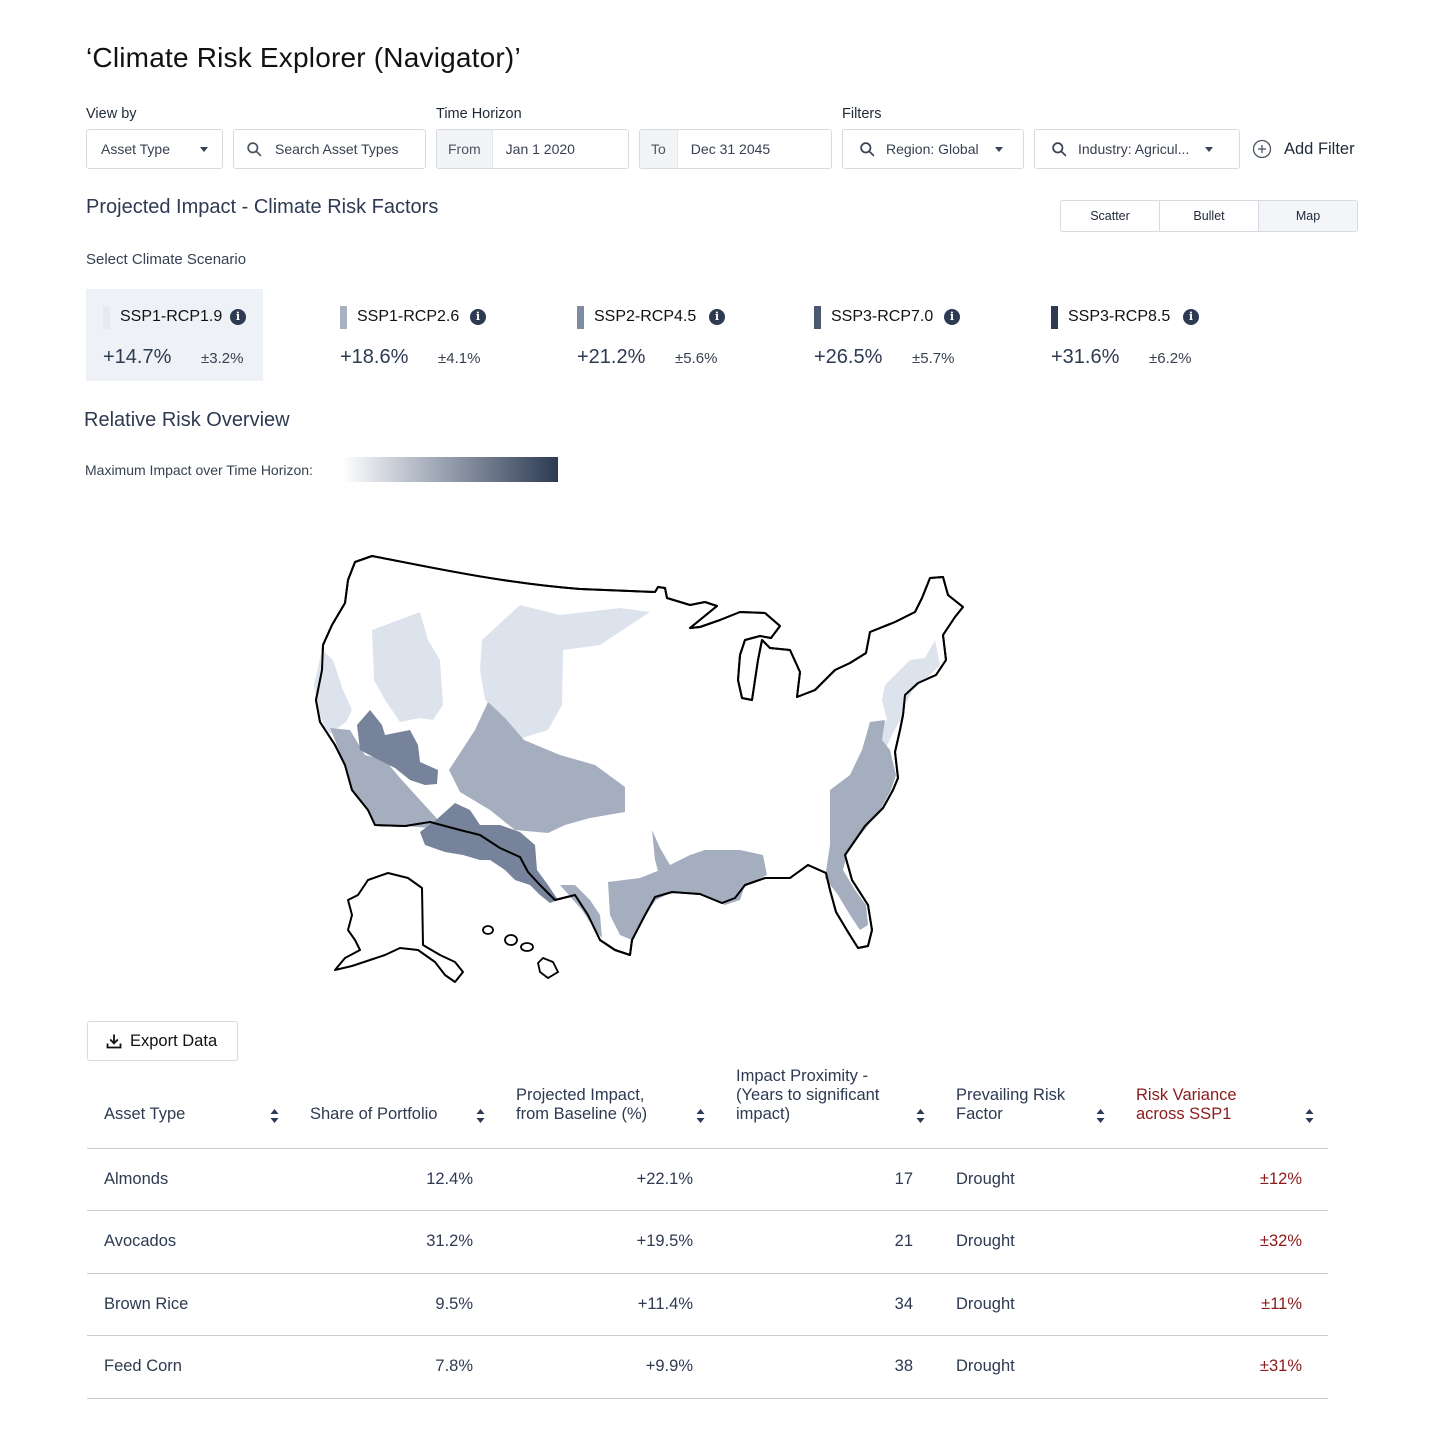 This screenshot has width=1440, height=1433. Describe the element at coordinates (408, 316) in the screenshot. I see `scenario-name: SSP1-RCP2.6` at that location.